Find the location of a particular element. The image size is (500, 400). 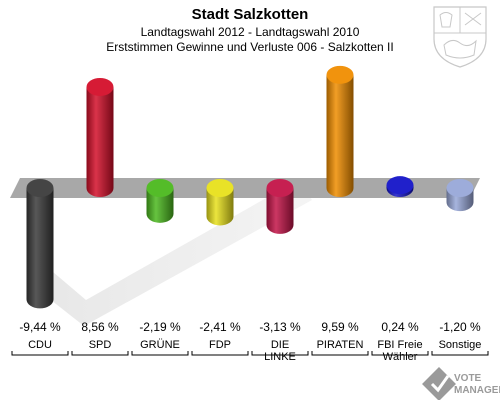

coat-of-arms-icon is located at coordinates (460, 37).